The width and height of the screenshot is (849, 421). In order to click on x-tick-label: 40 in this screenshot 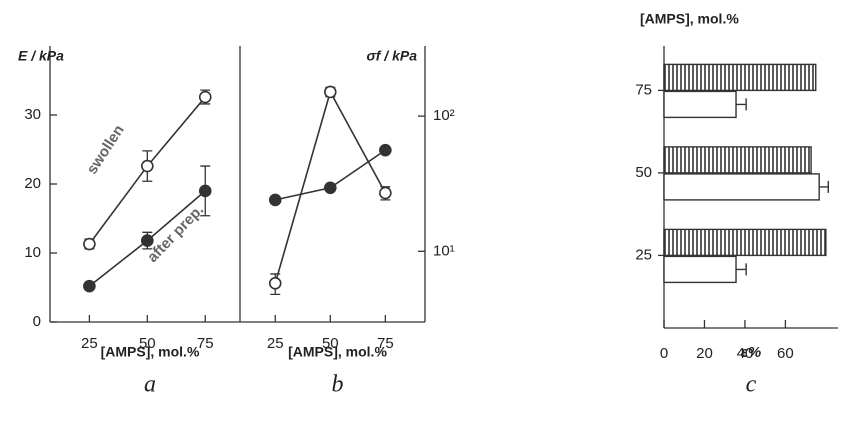, I will do `click(745, 353)`.